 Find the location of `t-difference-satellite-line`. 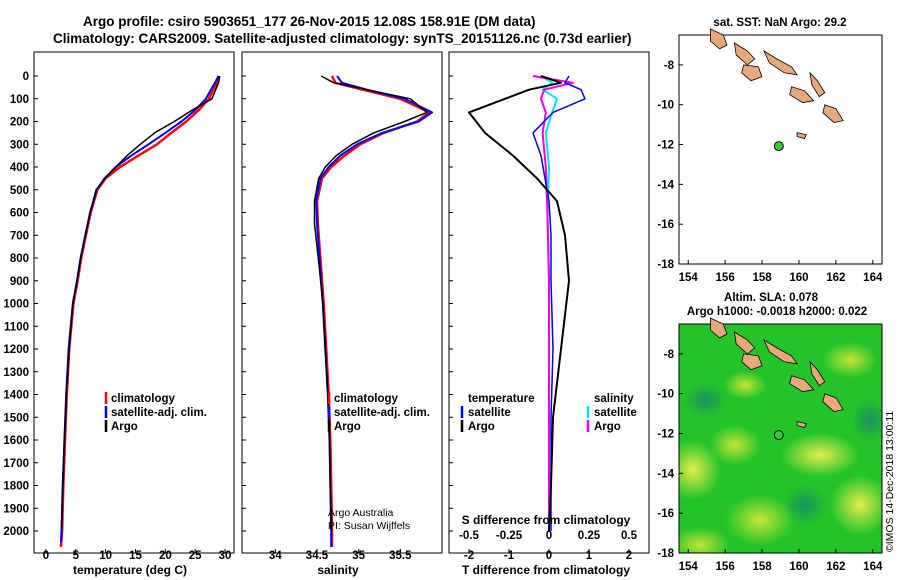

t-difference-satellite-line is located at coordinates (559, 303).